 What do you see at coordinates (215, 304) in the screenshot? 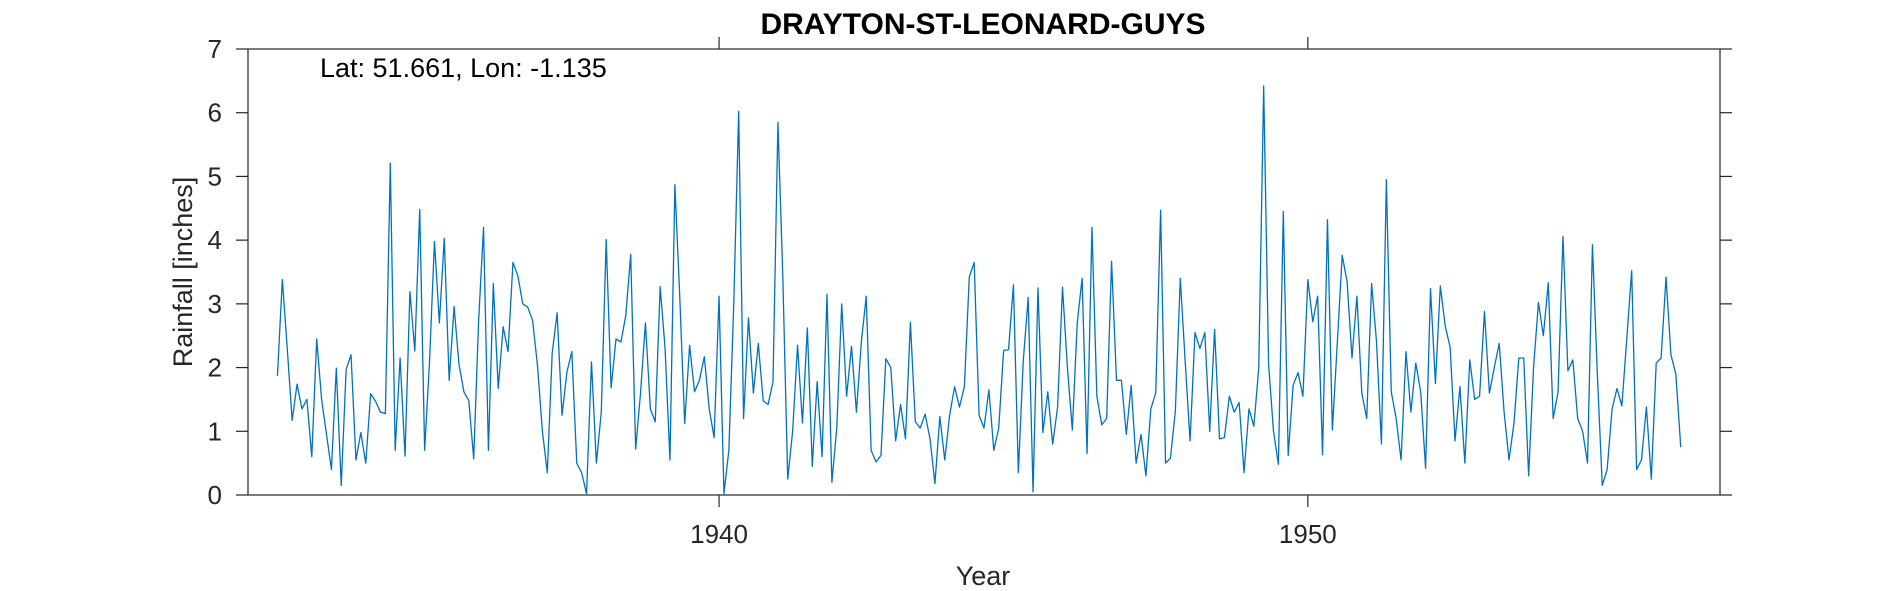
I see `y-tick-label: 3` at bounding box center [215, 304].